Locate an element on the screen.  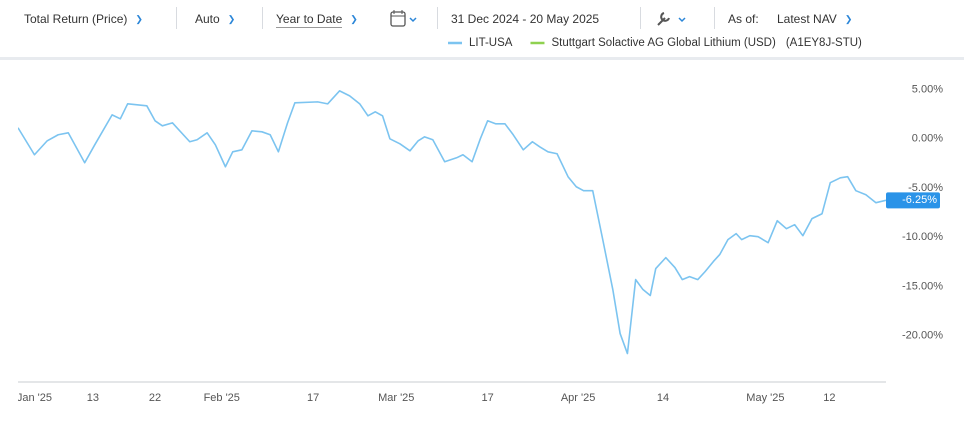
period: Year to Date is located at coordinates (309, 20).